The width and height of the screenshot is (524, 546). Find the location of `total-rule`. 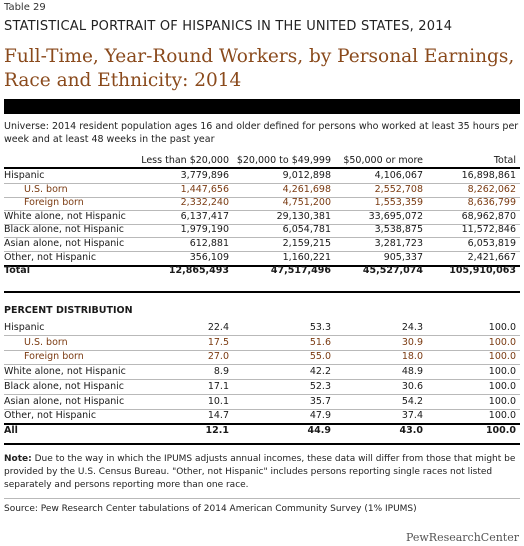

total-rule is located at coordinates (262, 265).